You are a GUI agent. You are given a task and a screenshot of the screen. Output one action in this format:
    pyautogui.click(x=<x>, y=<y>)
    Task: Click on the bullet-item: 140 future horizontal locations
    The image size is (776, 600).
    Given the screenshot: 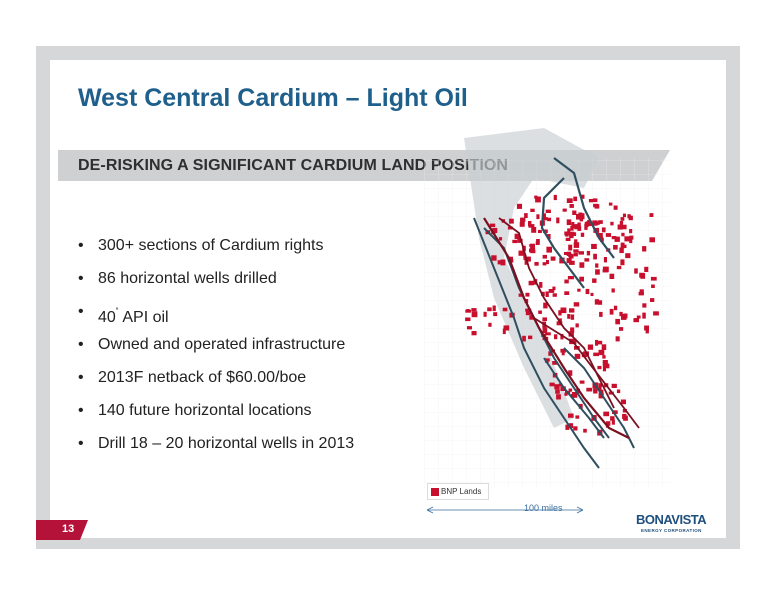 What is the action you would take?
    pyautogui.click(x=243, y=417)
    